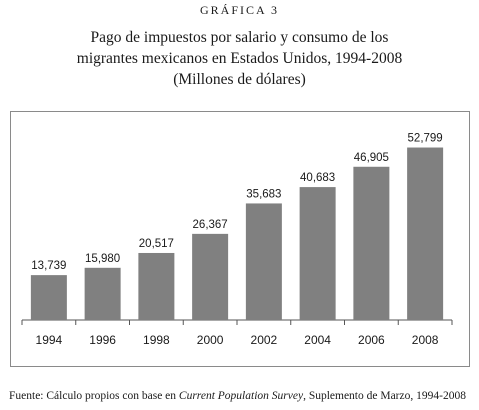 The height and width of the screenshot is (410, 479). What do you see at coordinates (425, 139) in the screenshot?
I see `data-label-2008: 52,799` at bounding box center [425, 139].